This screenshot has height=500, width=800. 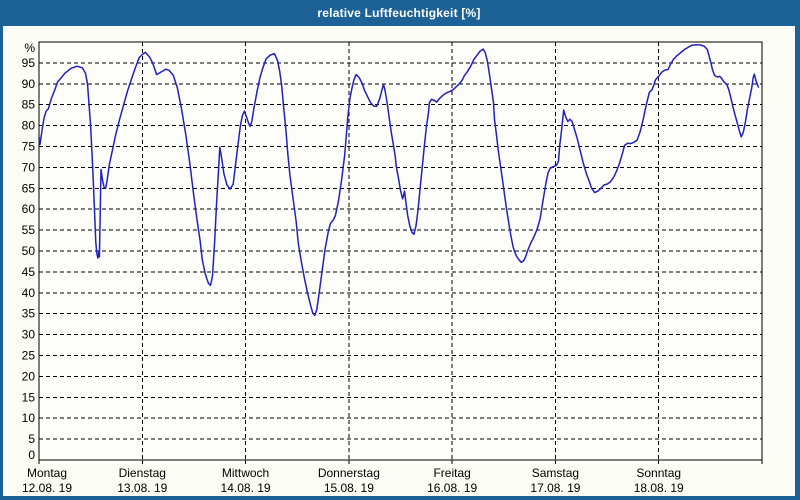 I want to click on x-date-label: 15.08. 19, so click(x=349, y=488).